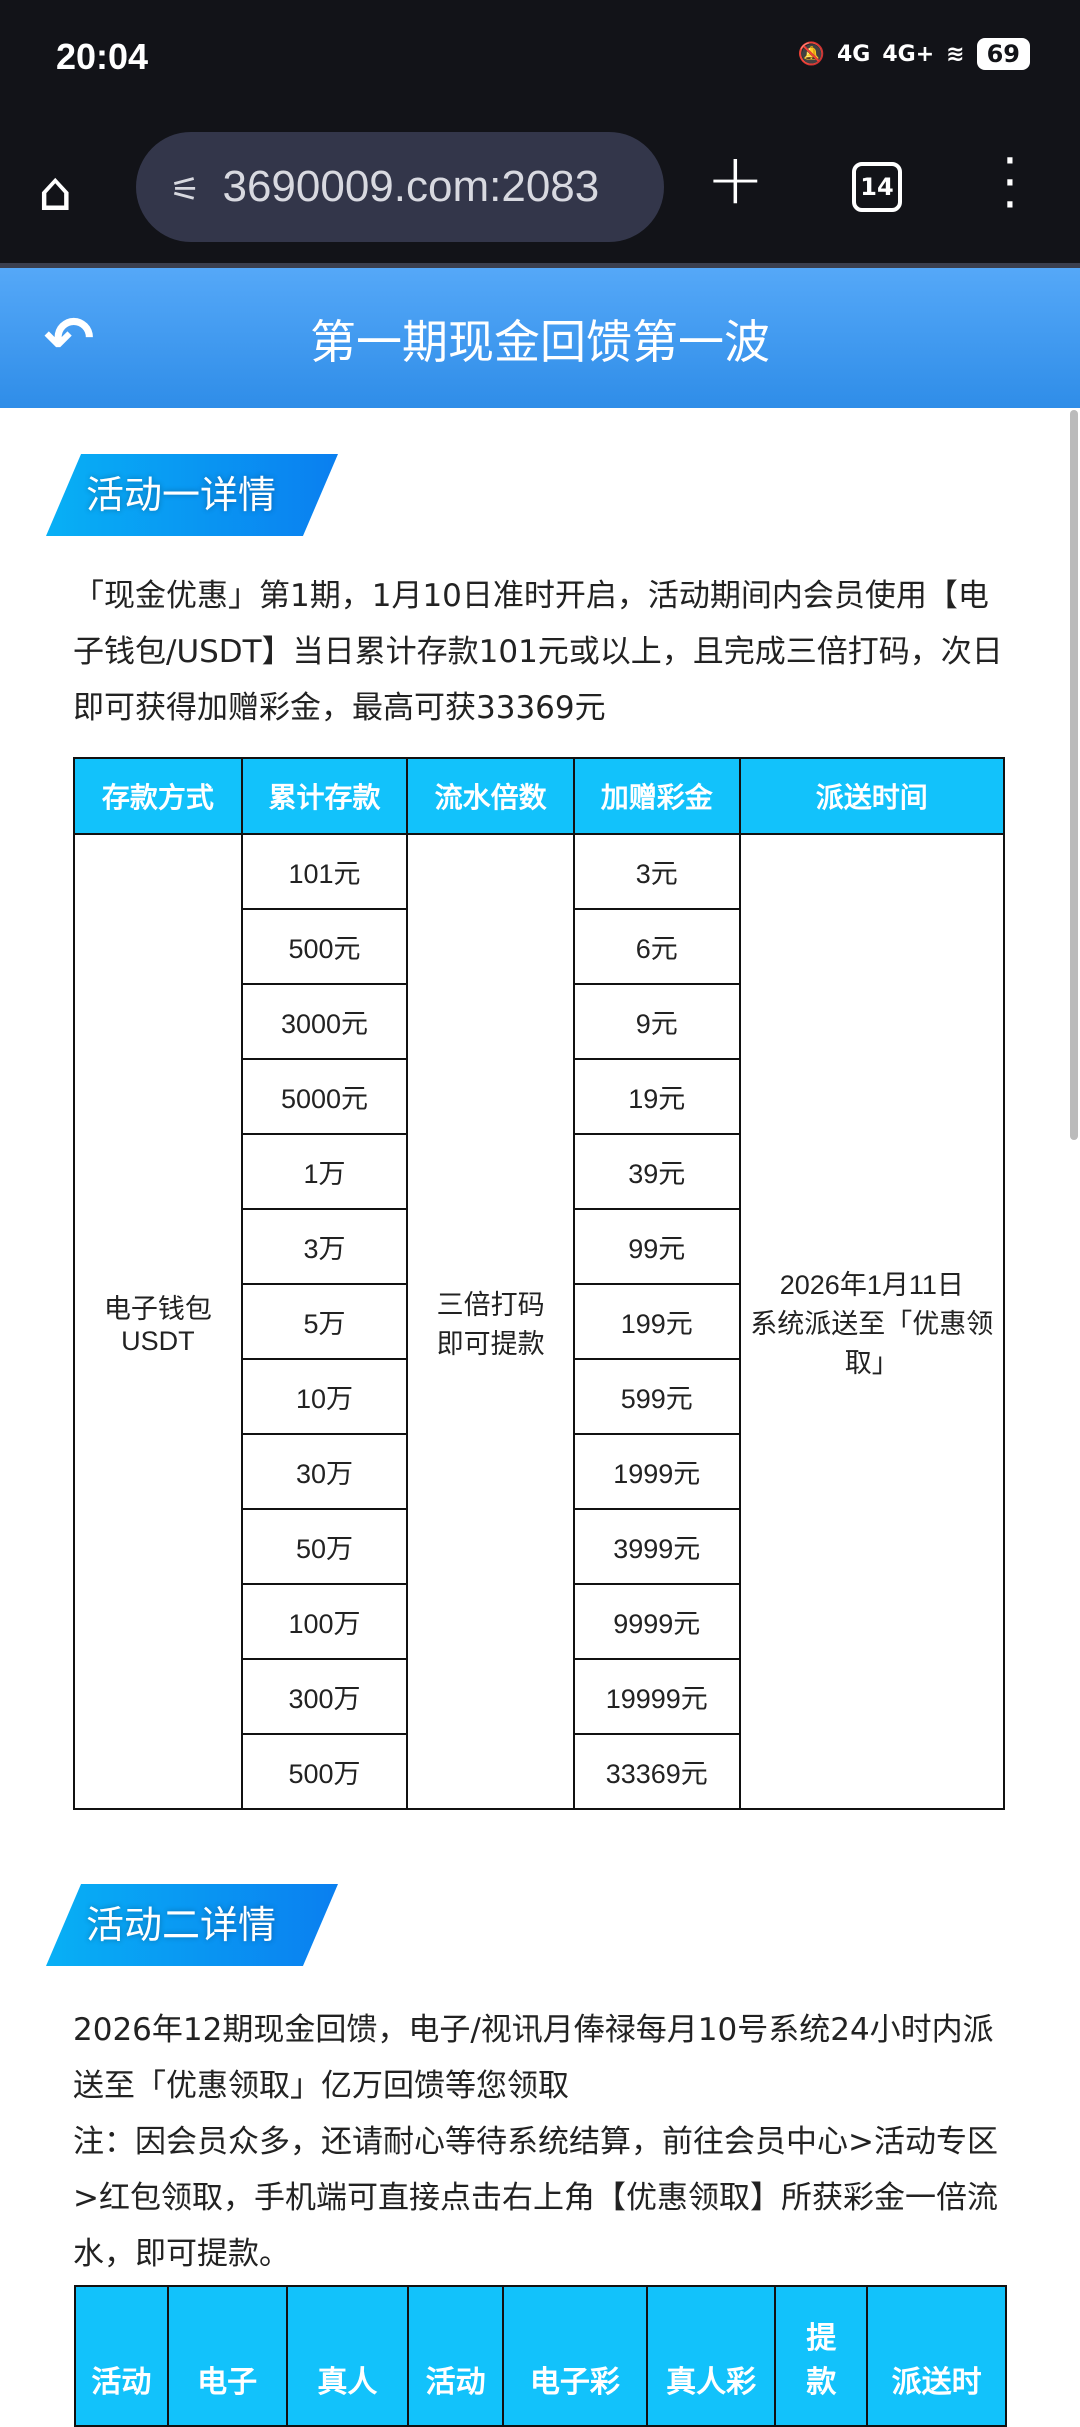 This screenshot has width=1080, height=2427. What do you see at coordinates (656, 1471) in the screenshot?
I see `bonus-cell: 1999元` at bounding box center [656, 1471].